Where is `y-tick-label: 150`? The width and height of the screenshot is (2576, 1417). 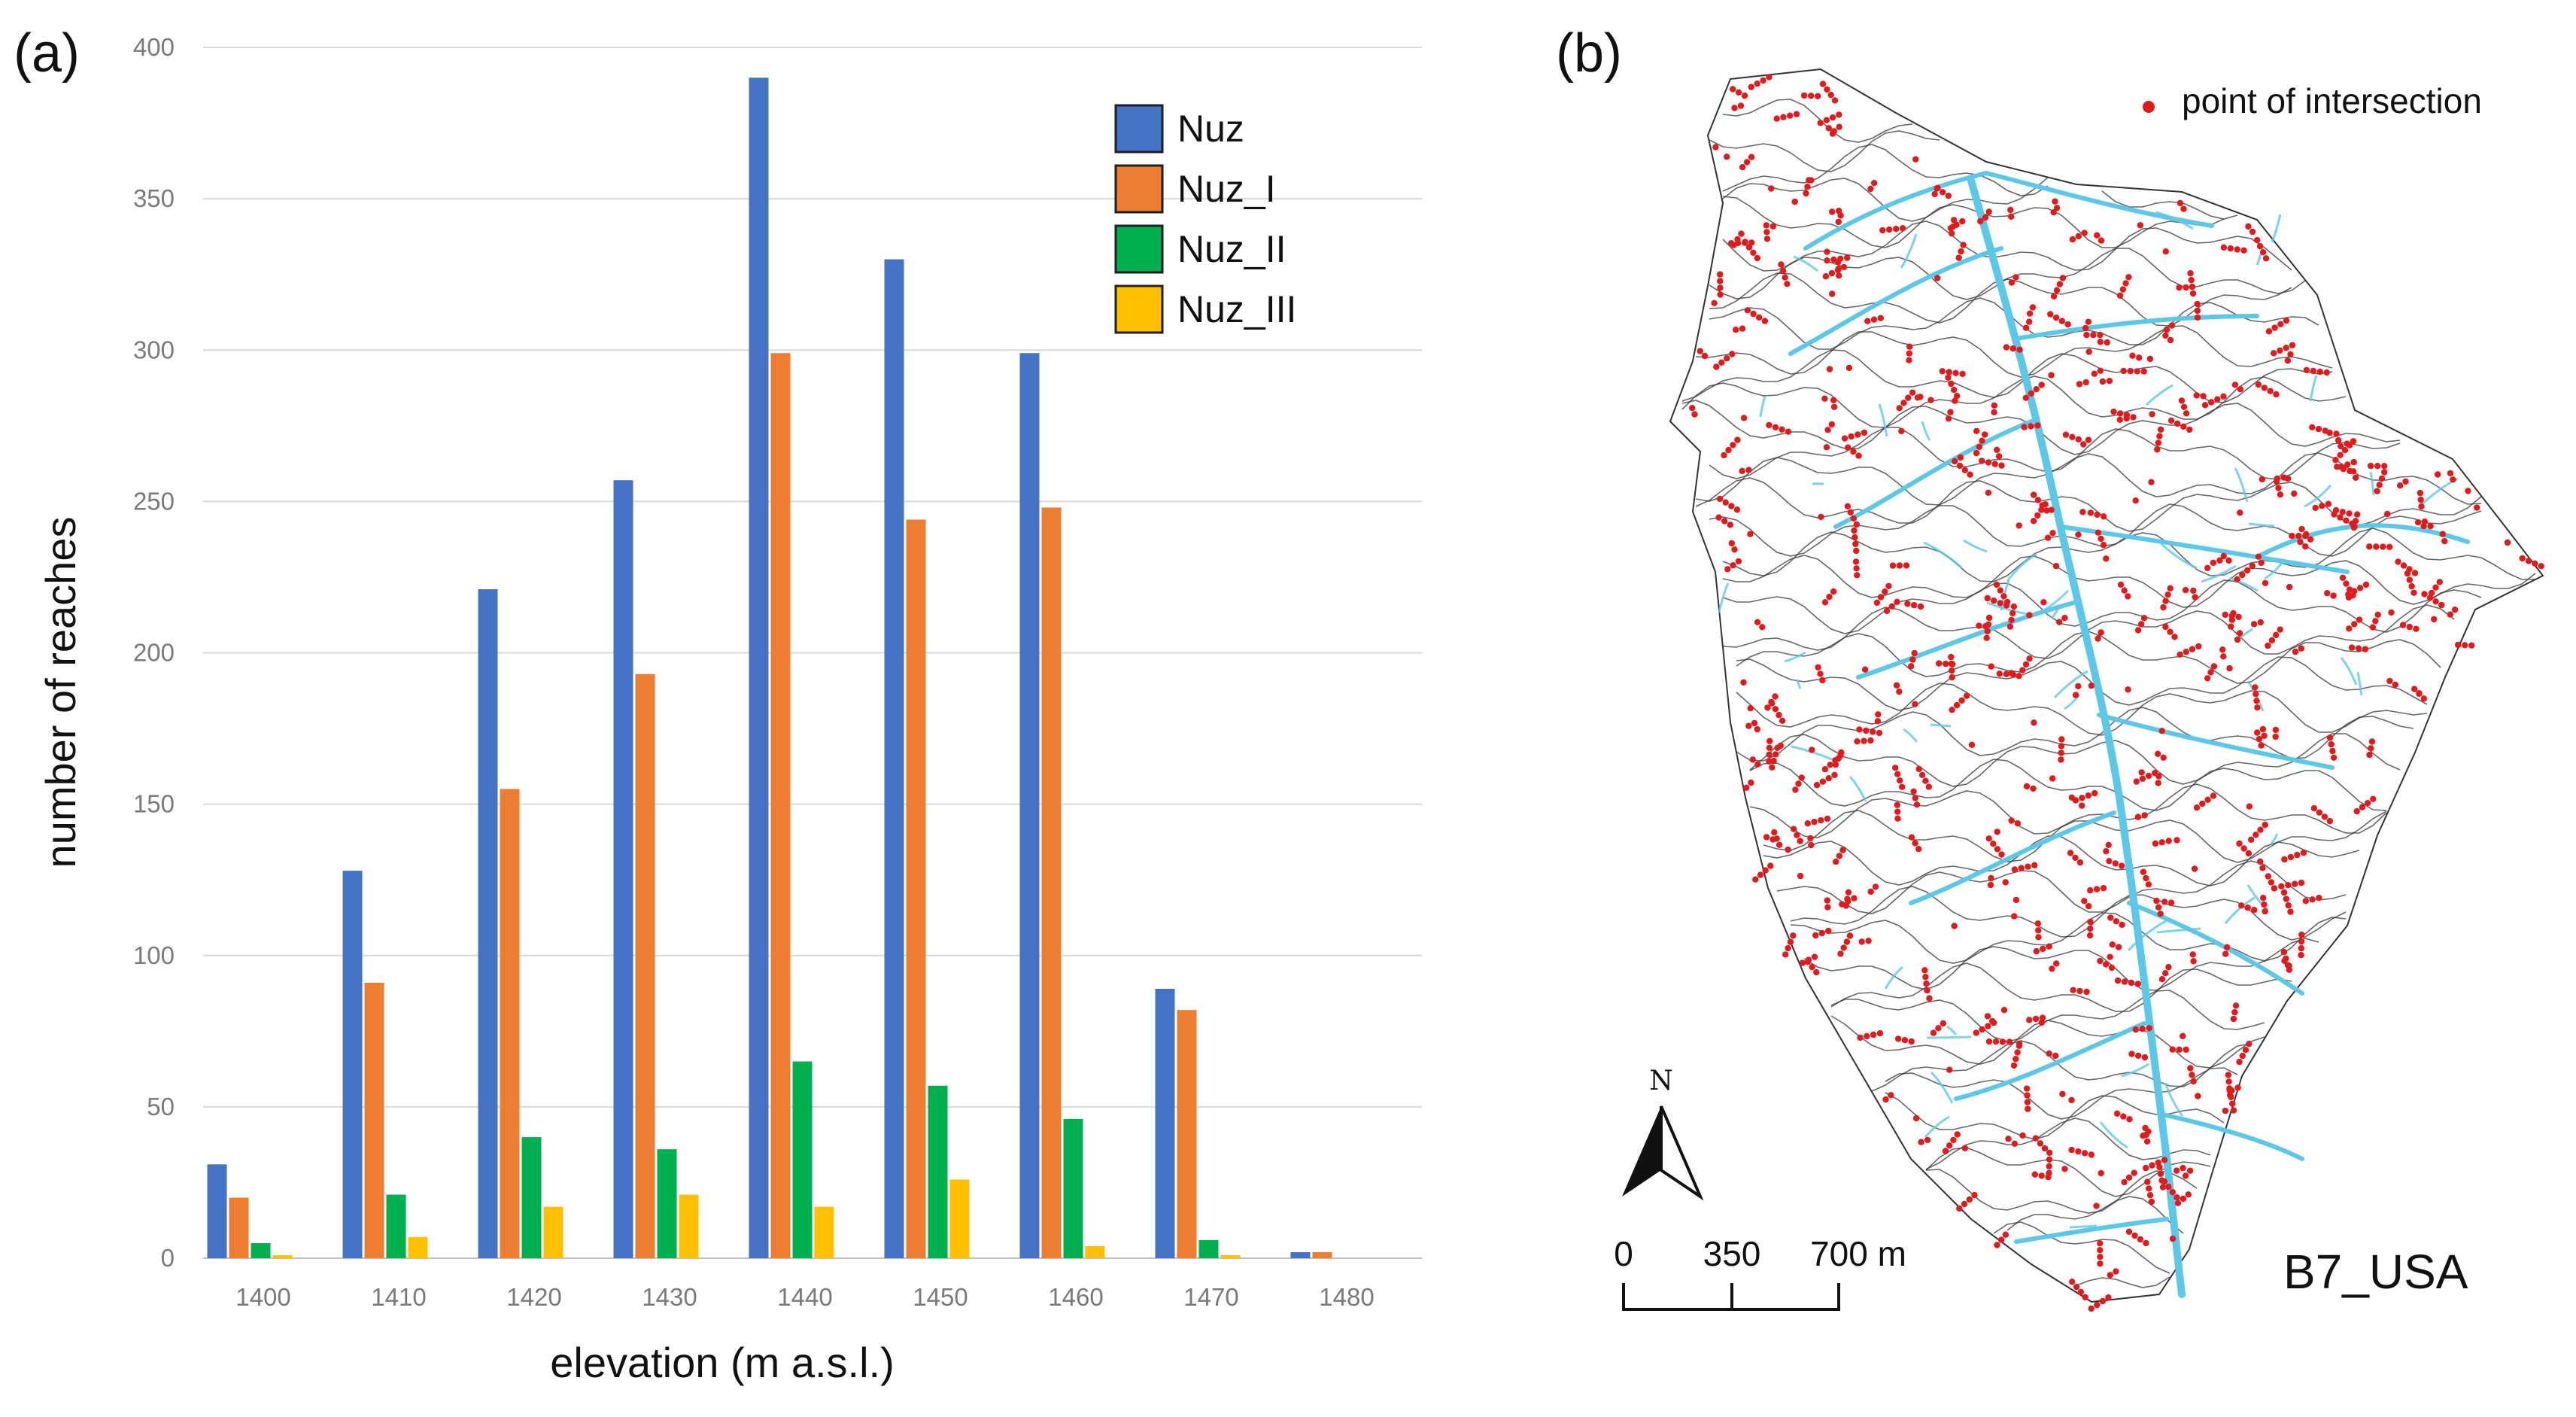
y-tick-label: 150 is located at coordinates (154, 804).